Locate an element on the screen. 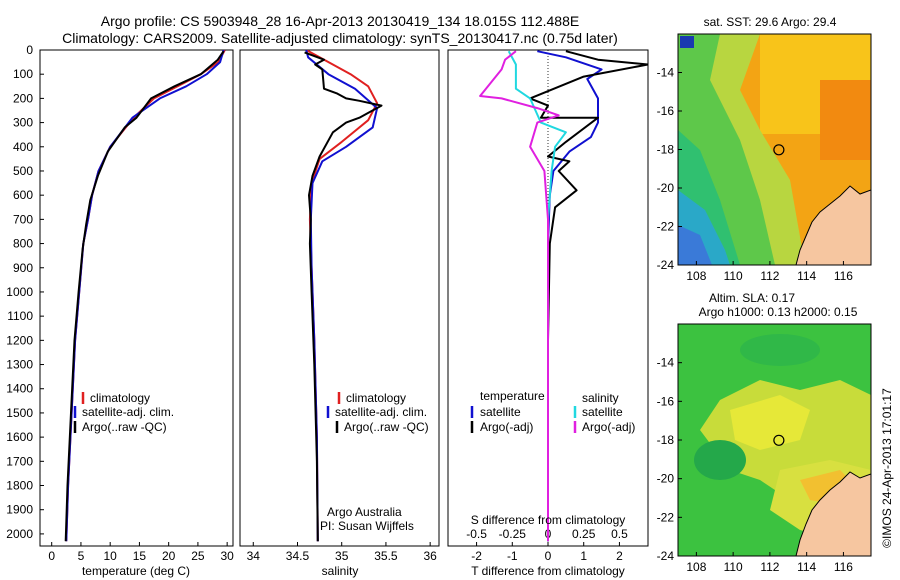 This screenshot has width=900, height=580. sst-hot-patch is located at coordinates (845, 120).